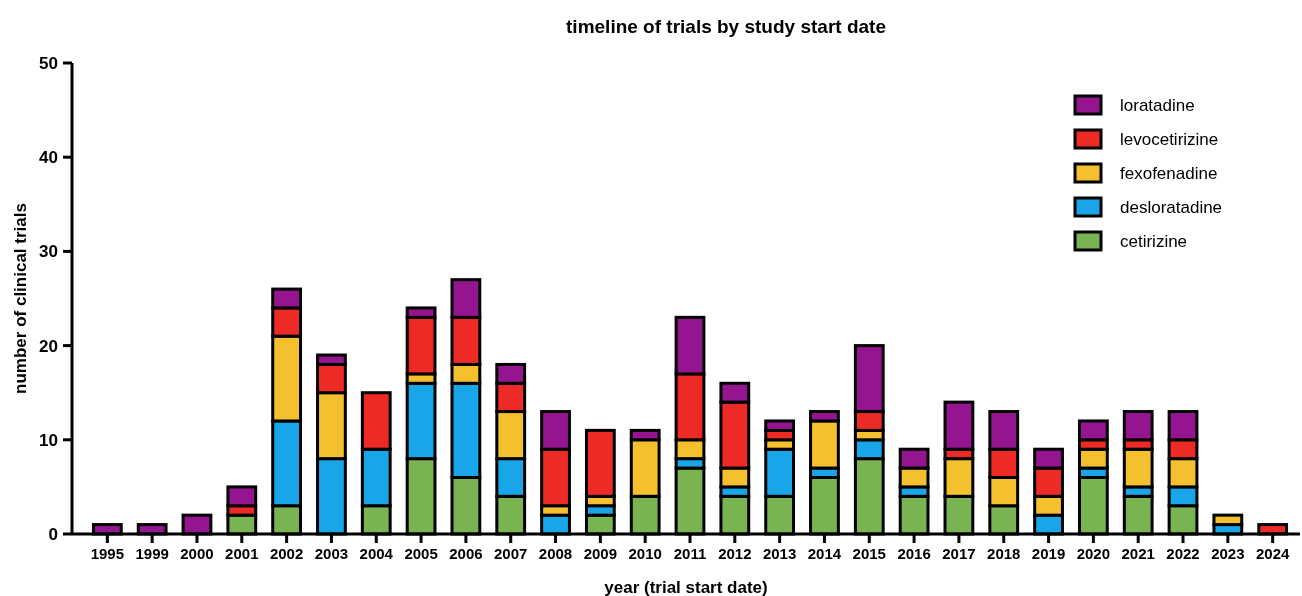 The height and width of the screenshot is (596, 1302). What do you see at coordinates (242, 553) in the screenshot?
I see `x-tick-label: 2001` at bounding box center [242, 553].